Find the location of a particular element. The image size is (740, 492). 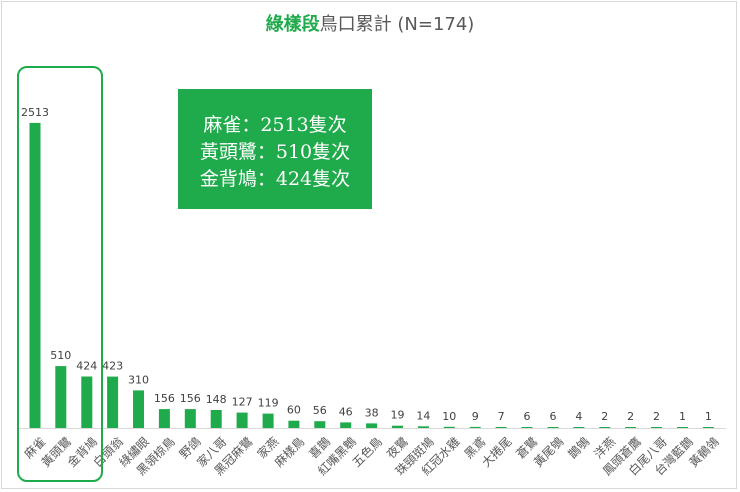

value-label-14: 19 is located at coordinates (398, 415).